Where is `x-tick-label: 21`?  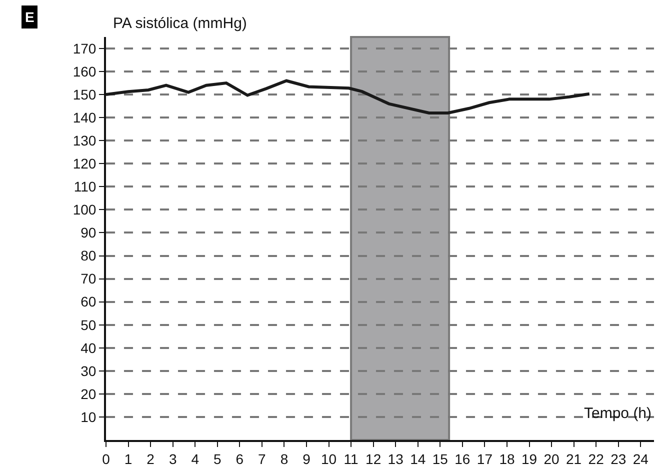
x-tick-label: 21 is located at coordinates (574, 458).